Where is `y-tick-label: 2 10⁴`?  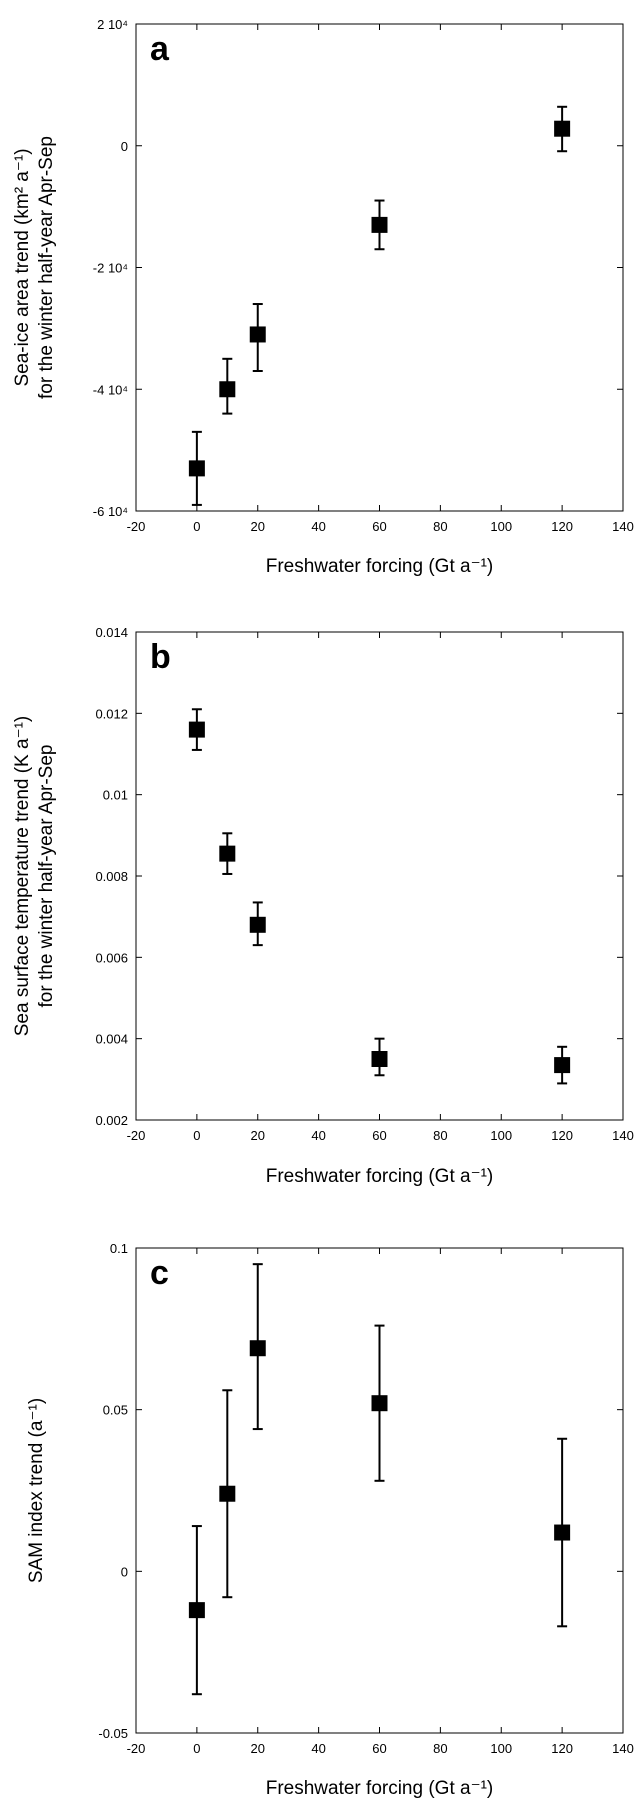 y-tick-label: 2 10⁴ is located at coordinates (112, 24).